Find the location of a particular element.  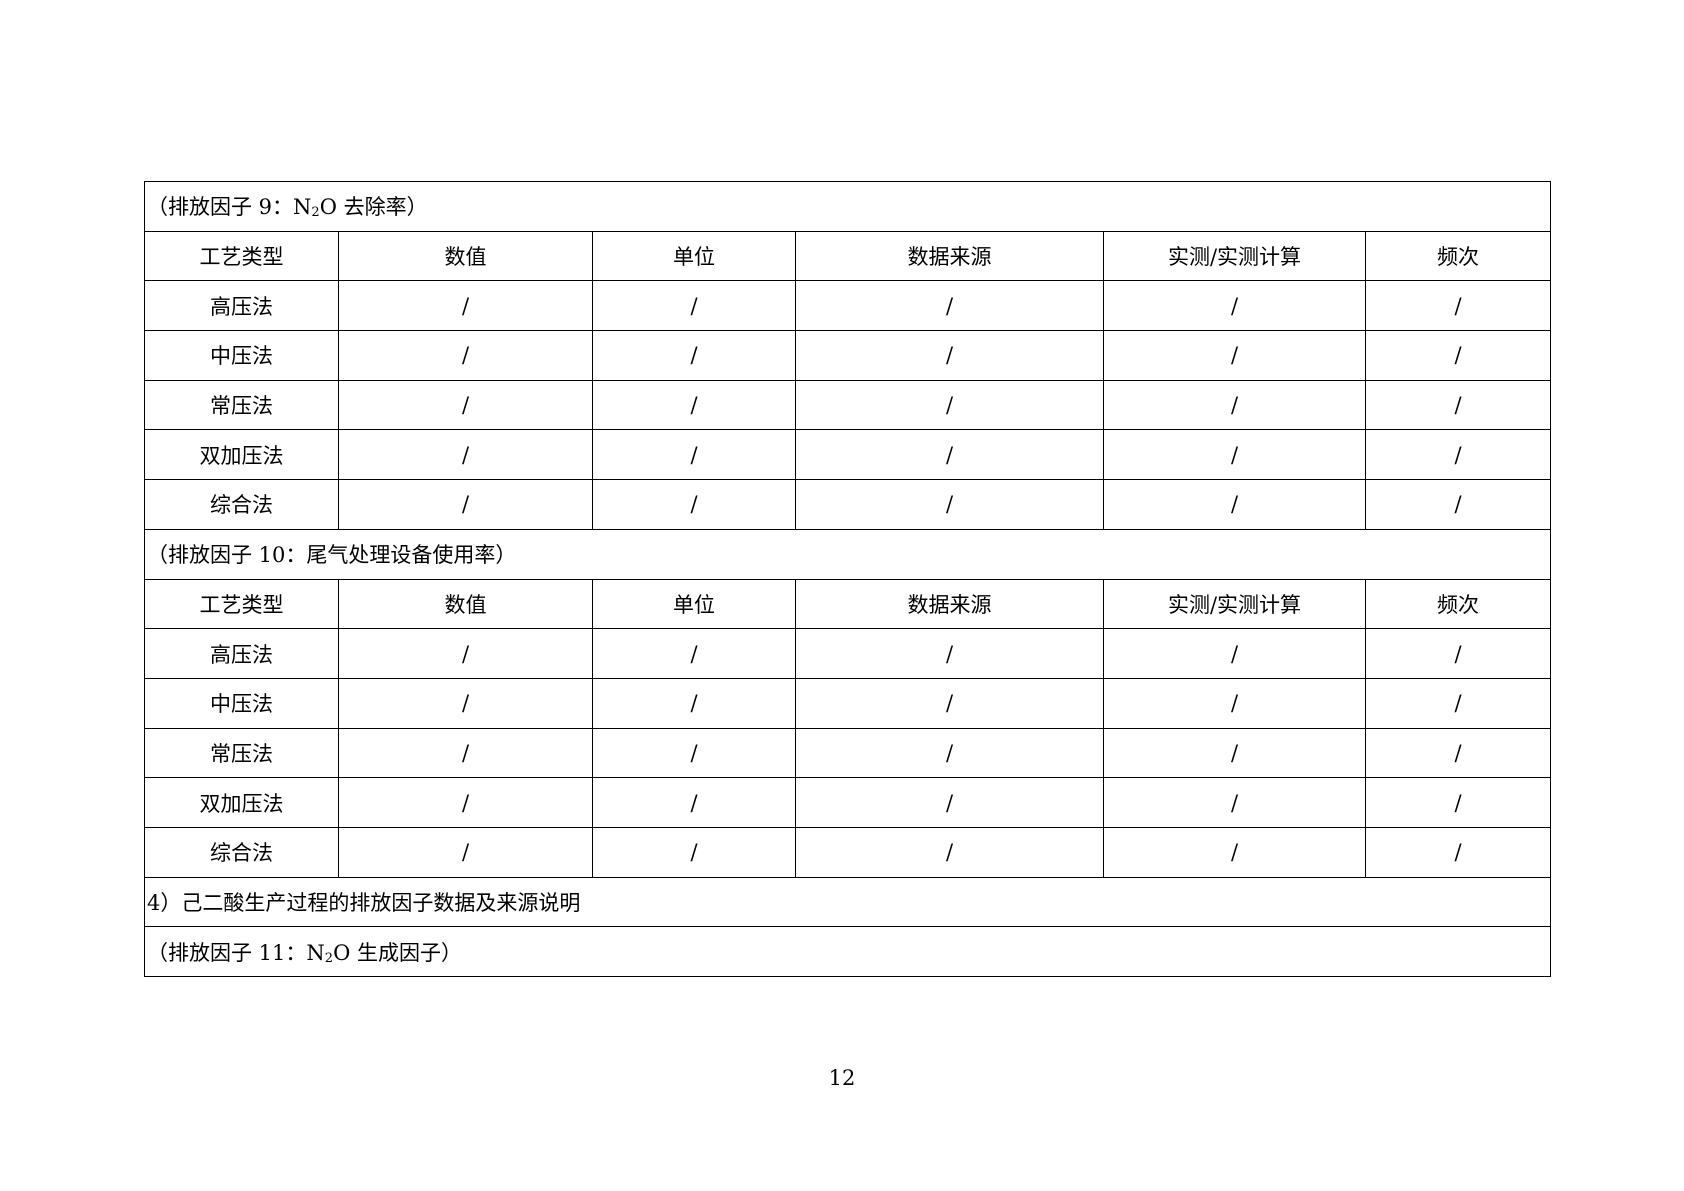

section-title-row: （排放因子 9：N2O 去除率） is located at coordinates (847, 206).